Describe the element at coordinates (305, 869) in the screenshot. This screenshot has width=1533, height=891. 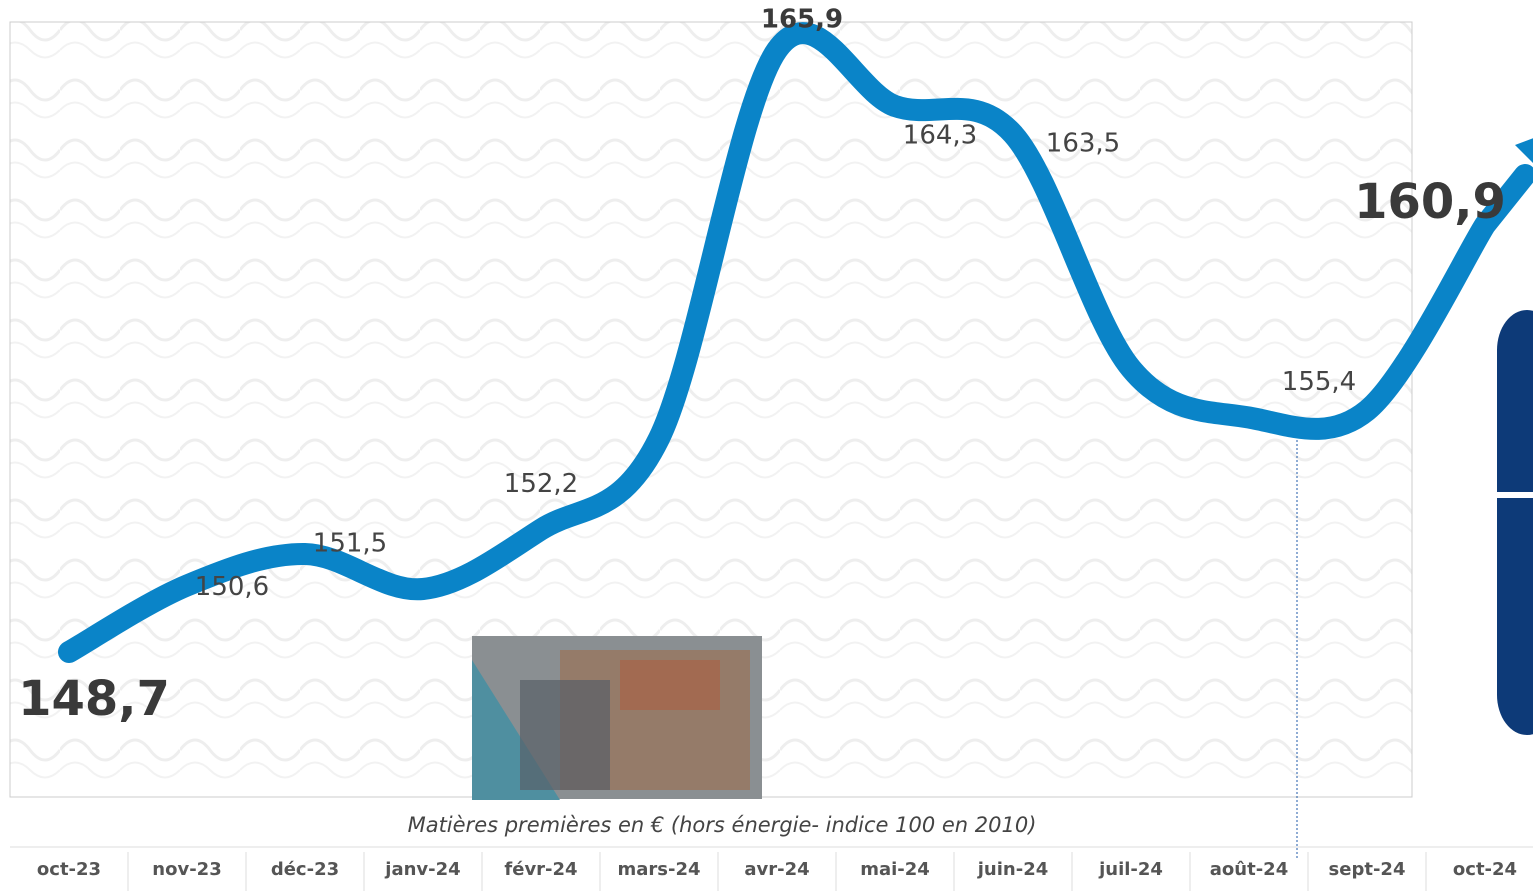
I see `x-tick-label: déc-23` at that location.